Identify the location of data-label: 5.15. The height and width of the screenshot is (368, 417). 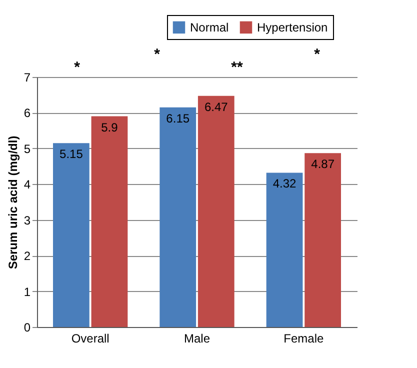
(72, 154).